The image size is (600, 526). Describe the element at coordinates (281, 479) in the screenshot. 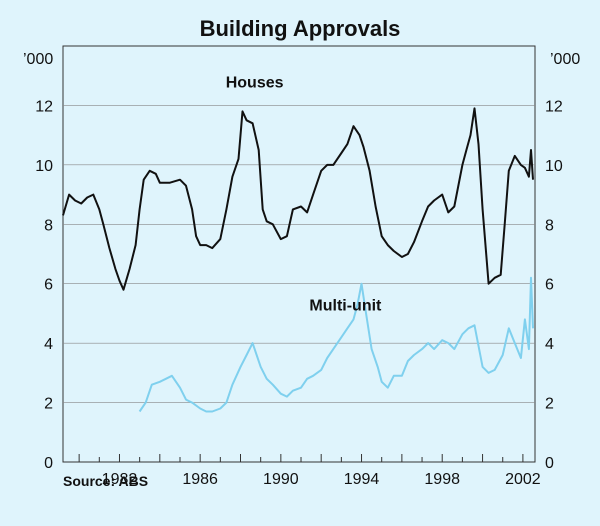

I see `x-tick-label: 1990` at that location.